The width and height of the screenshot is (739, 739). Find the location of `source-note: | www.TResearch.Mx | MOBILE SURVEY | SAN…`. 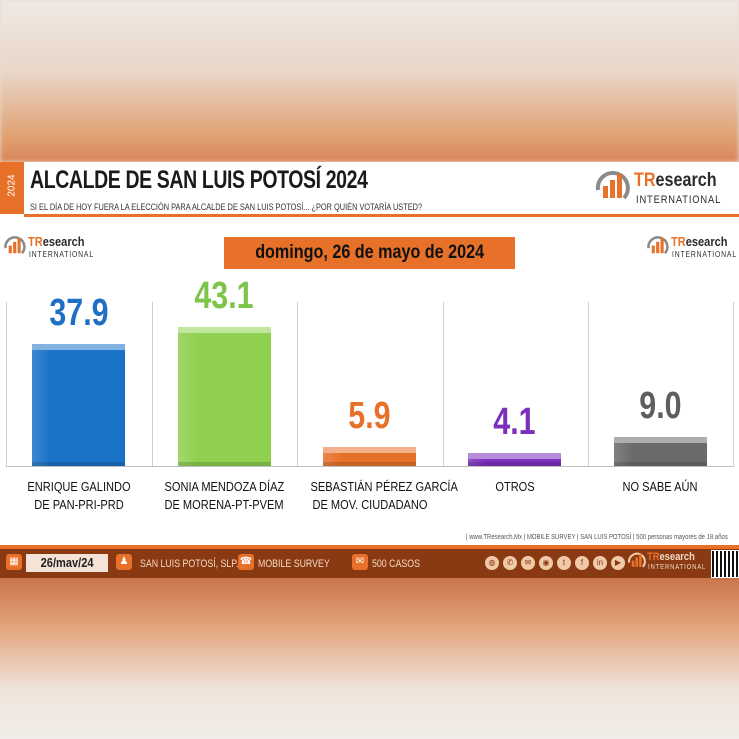

source-note: | www.TResearch.Mx | MOBILE SURVEY | SAN… is located at coordinates (597, 537).